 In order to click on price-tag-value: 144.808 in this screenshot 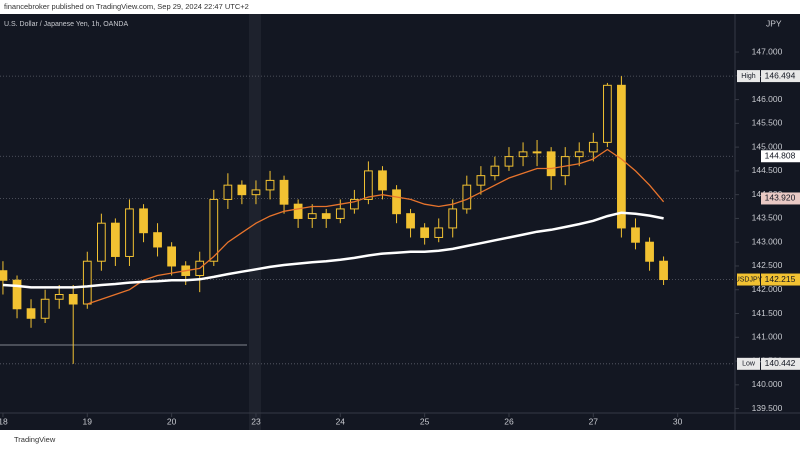, I will do `click(780, 155)`.